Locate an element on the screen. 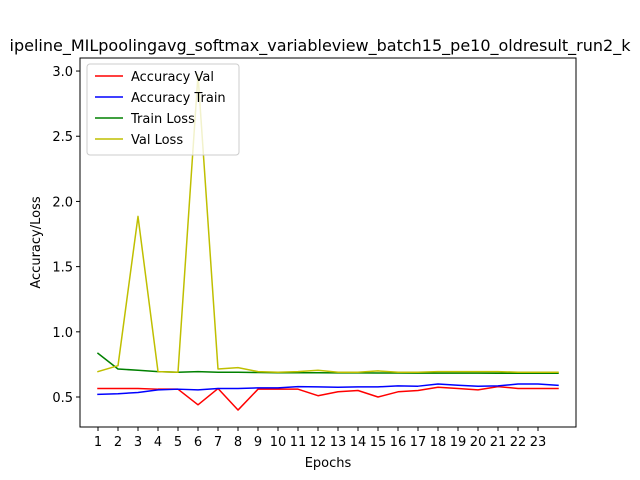  x-tick-label: 1 is located at coordinates (98, 442).